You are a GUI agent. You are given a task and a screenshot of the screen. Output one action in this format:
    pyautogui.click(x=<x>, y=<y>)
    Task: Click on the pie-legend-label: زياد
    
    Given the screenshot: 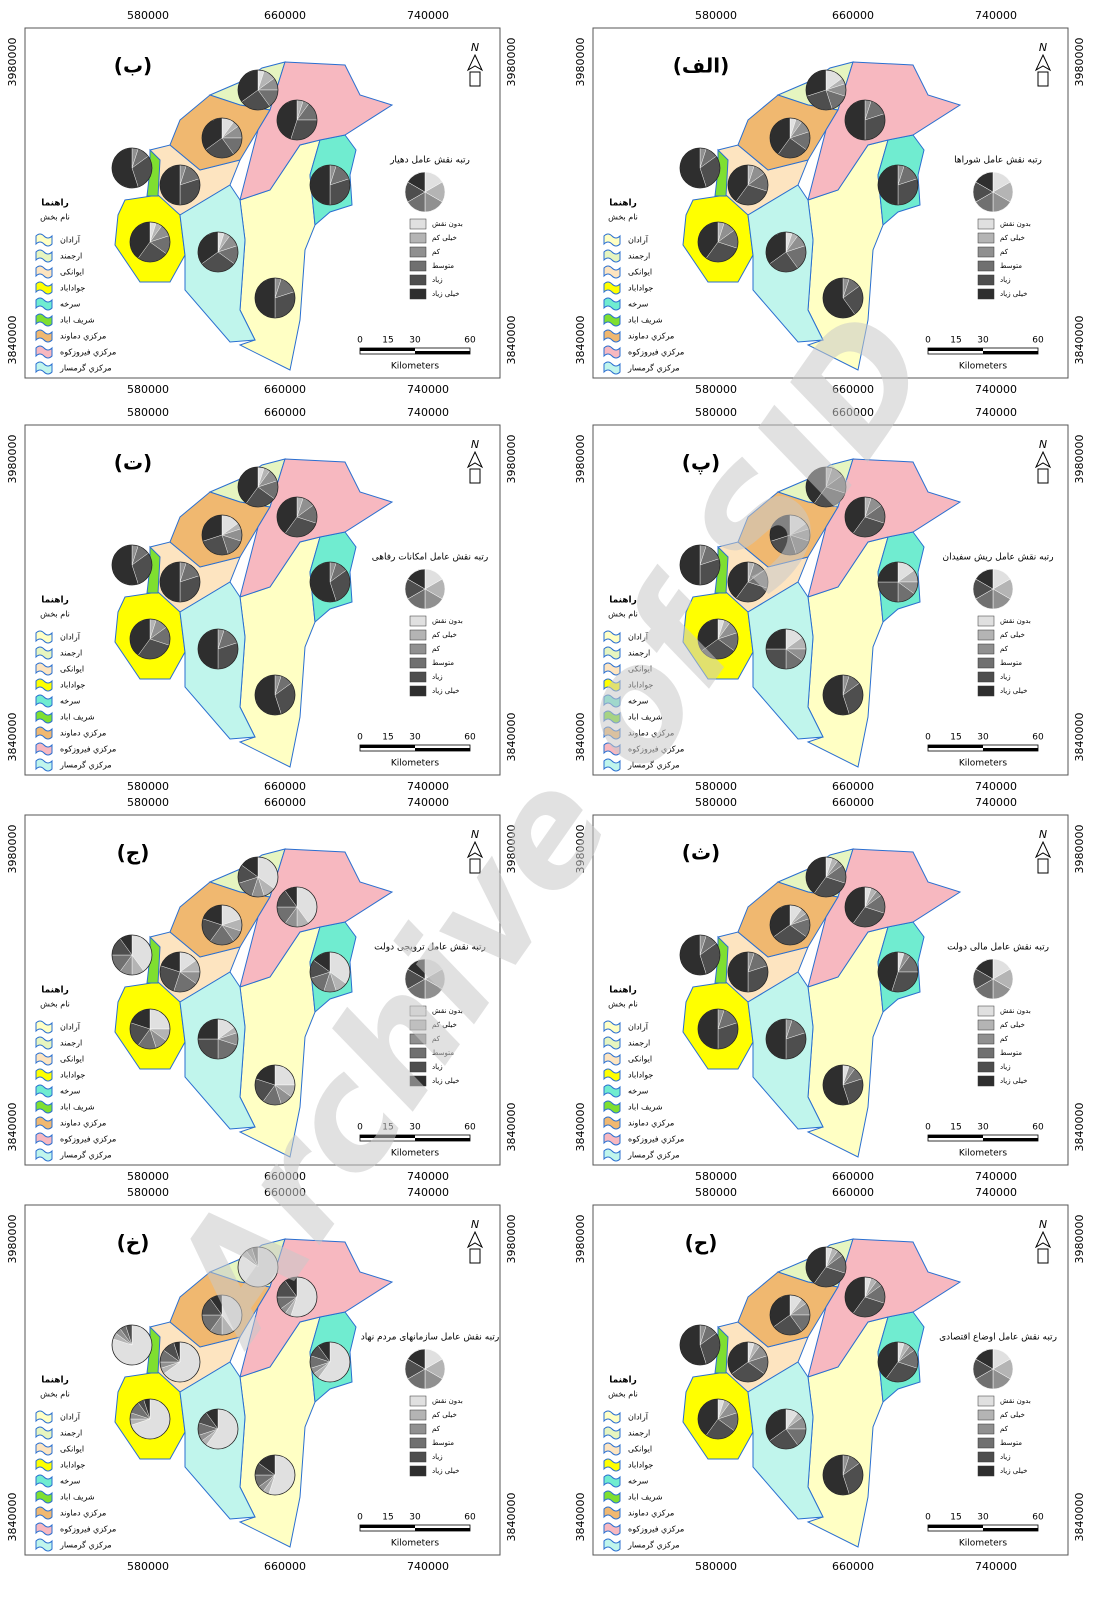 What is the action you would take?
    pyautogui.click(x=437, y=1067)
    